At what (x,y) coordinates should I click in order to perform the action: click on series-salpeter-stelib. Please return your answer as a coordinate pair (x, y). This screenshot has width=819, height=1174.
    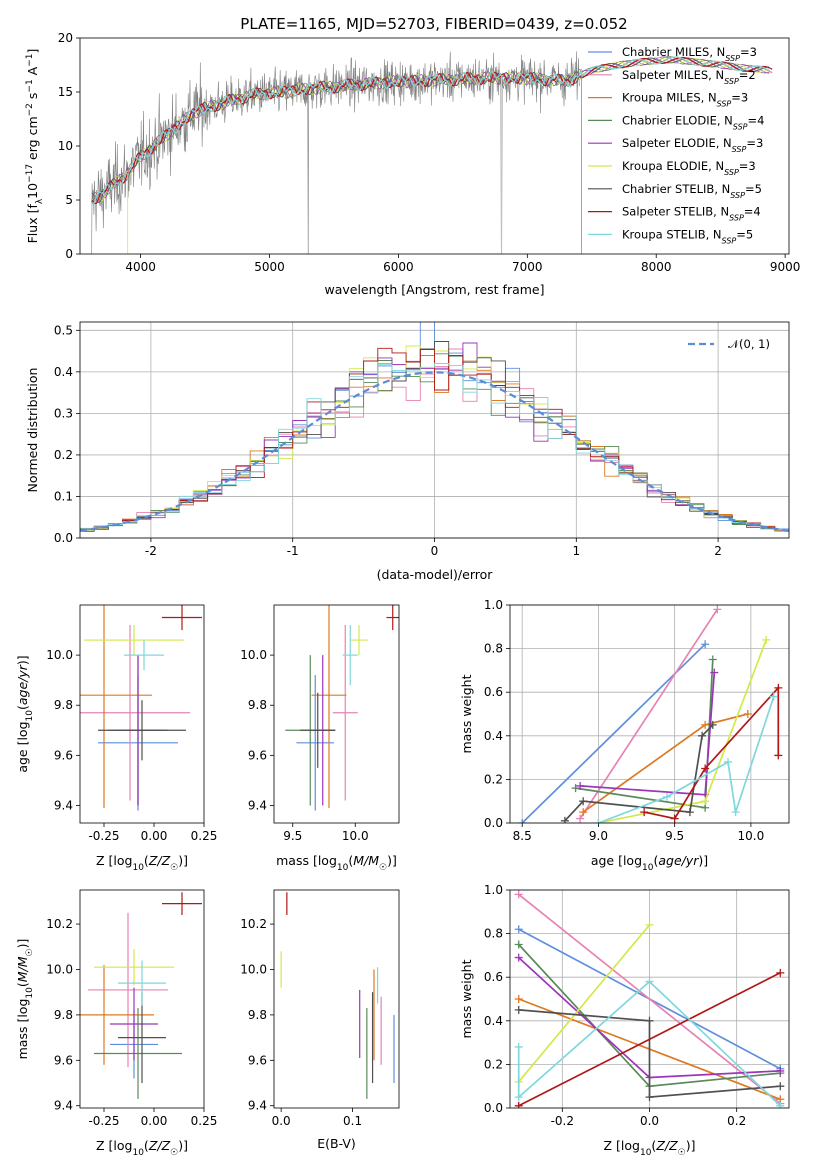
    Looking at the image, I should click on (649, 1039).